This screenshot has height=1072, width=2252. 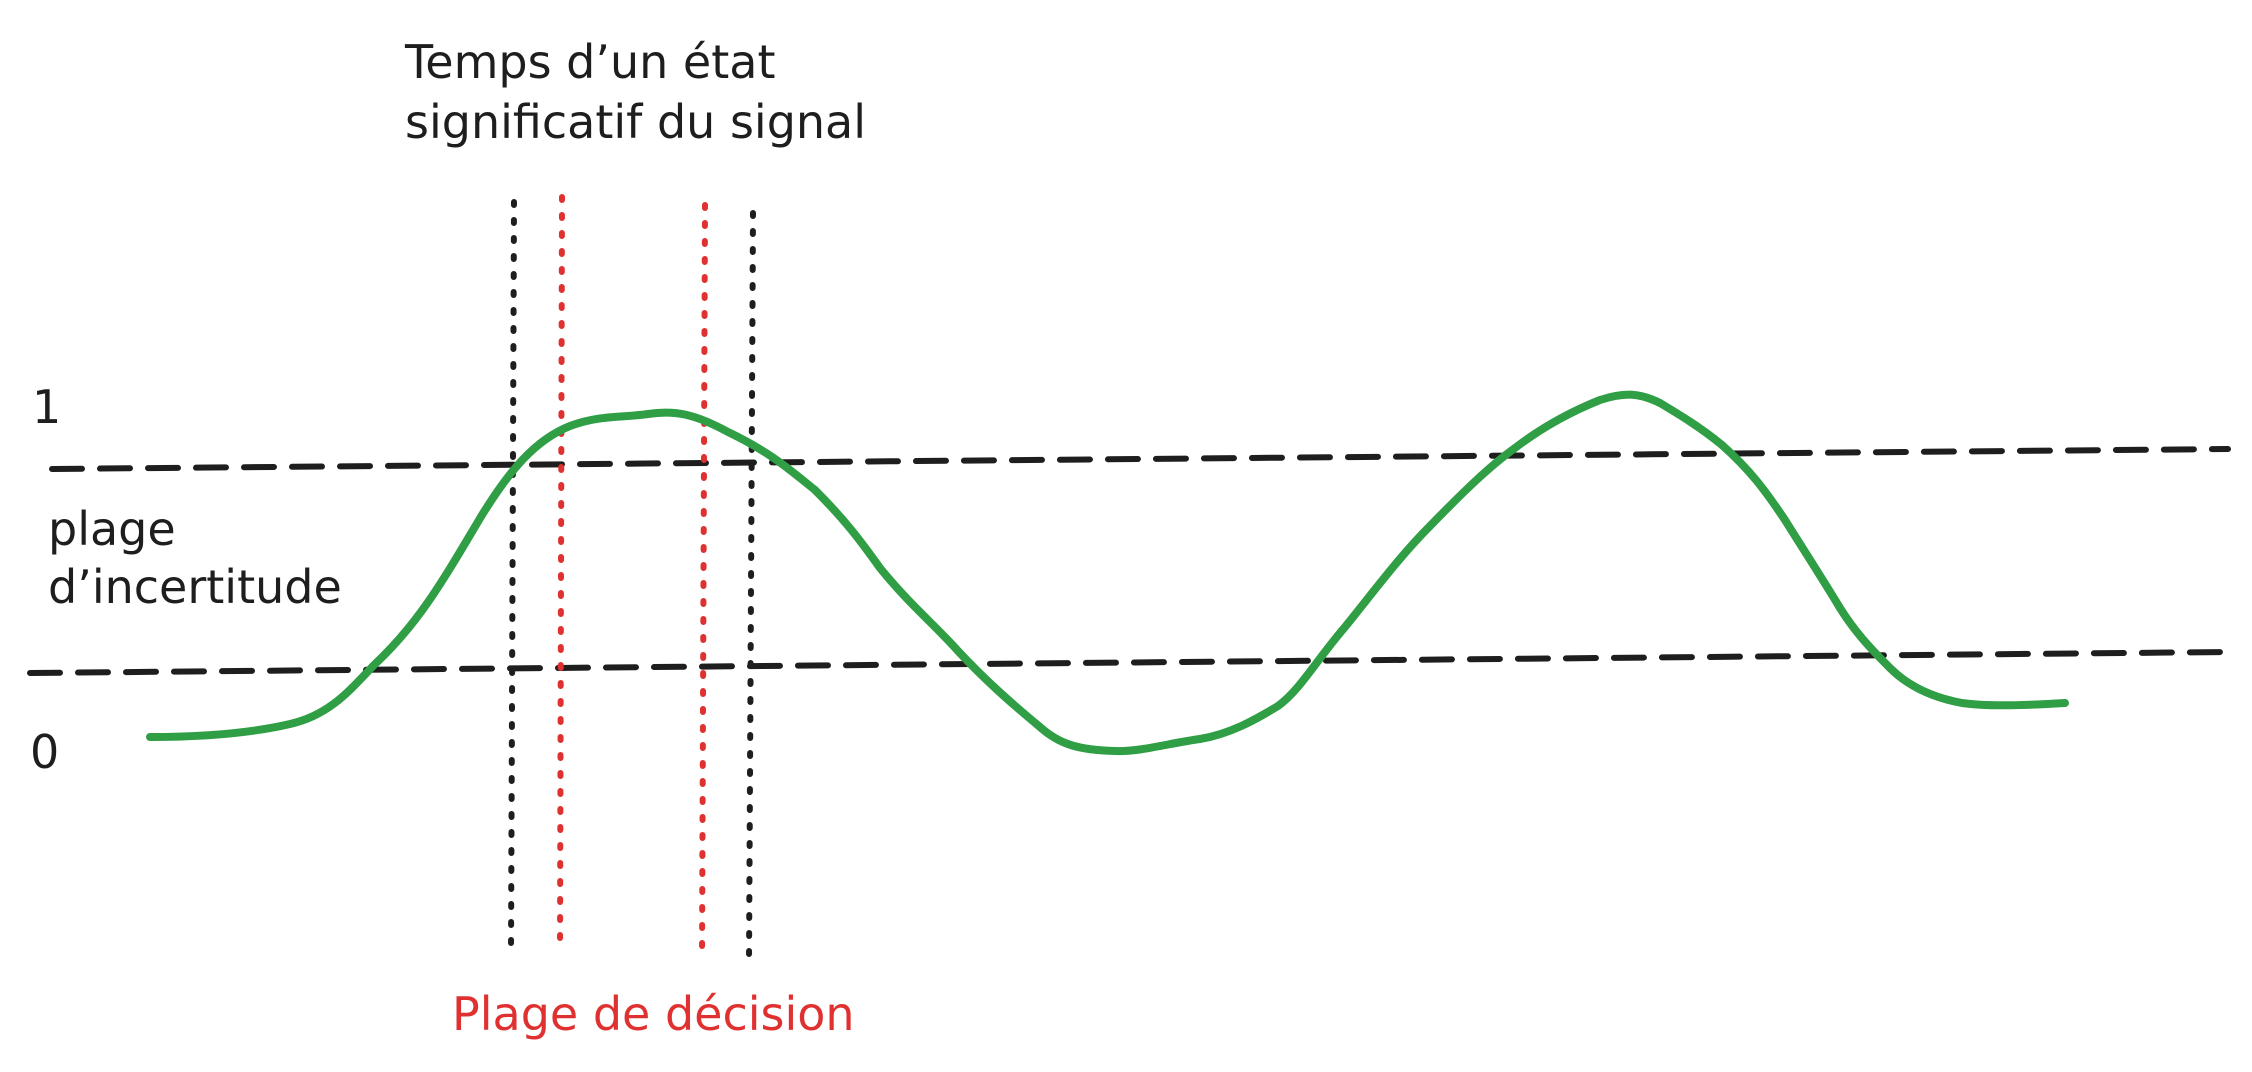 What do you see at coordinates (512, 577) in the screenshot?
I see `state-time-left-bound` at bounding box center [512, 577].